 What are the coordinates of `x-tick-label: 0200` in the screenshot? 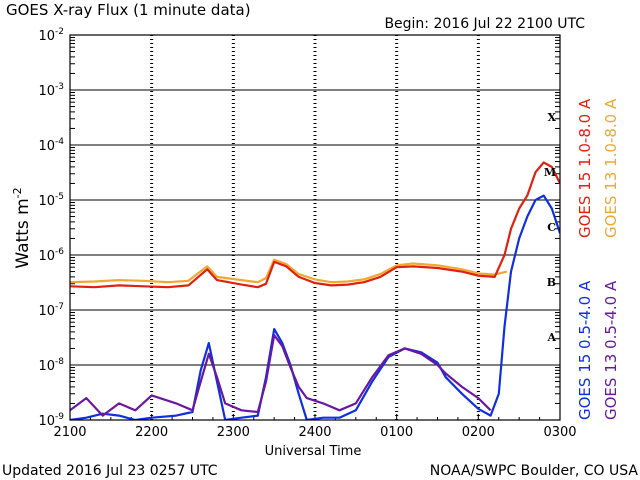 It's located at (478, 432).